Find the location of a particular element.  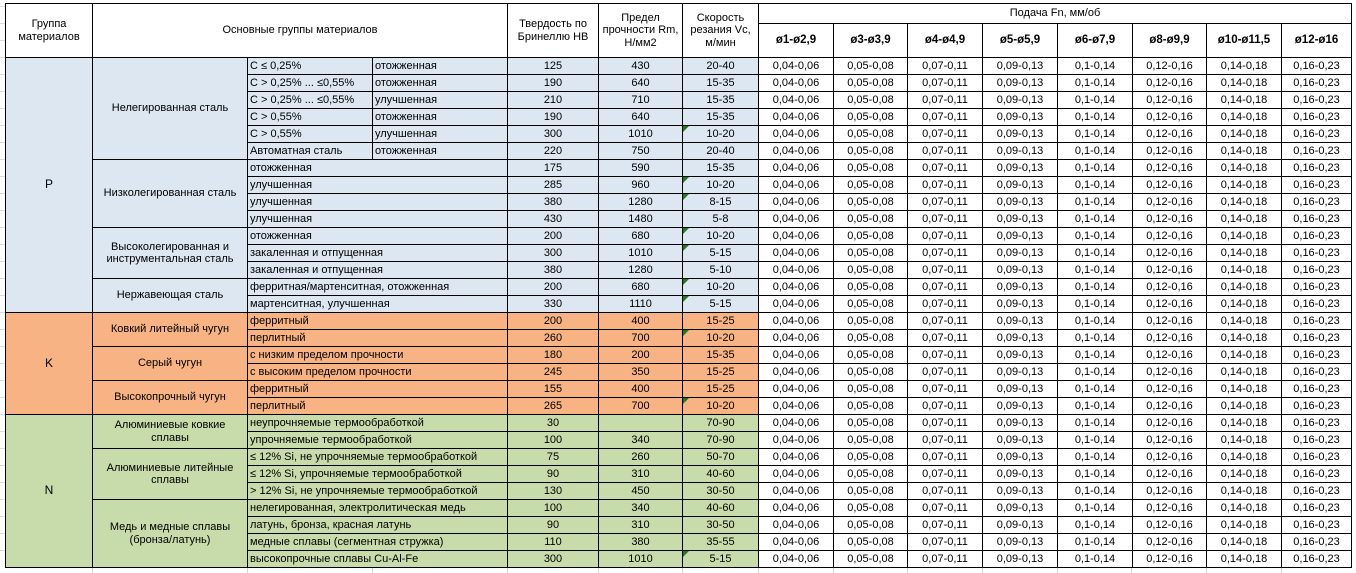

cell-material-subgroup: Серый чугун is located at coordinates (170, 363).